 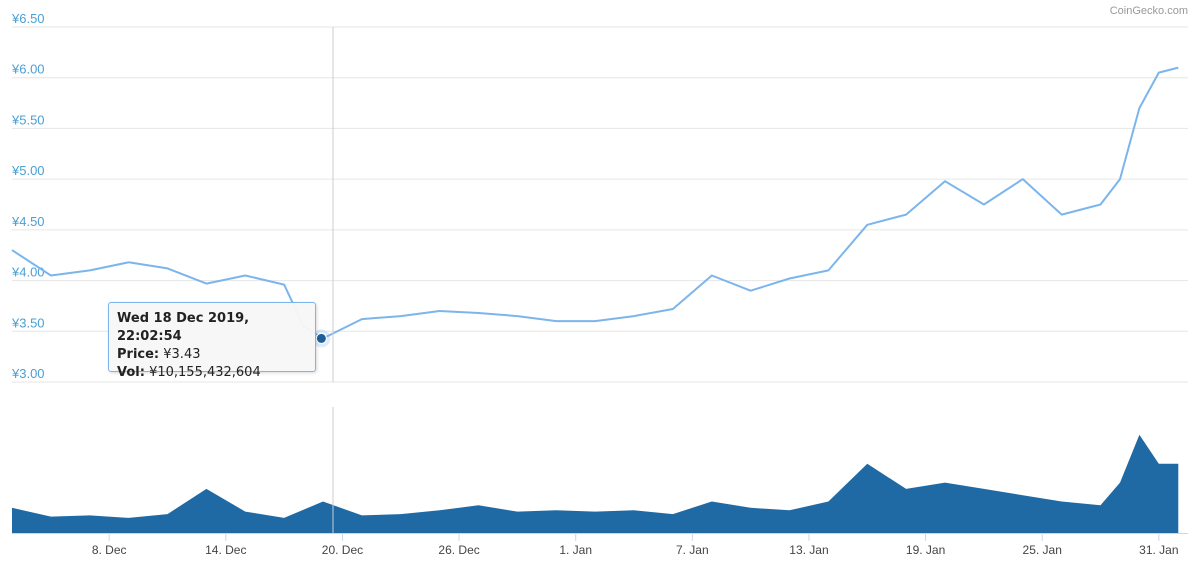 I want to click on credit-text: CoinGecko.com, so click(x=1149, y=11).